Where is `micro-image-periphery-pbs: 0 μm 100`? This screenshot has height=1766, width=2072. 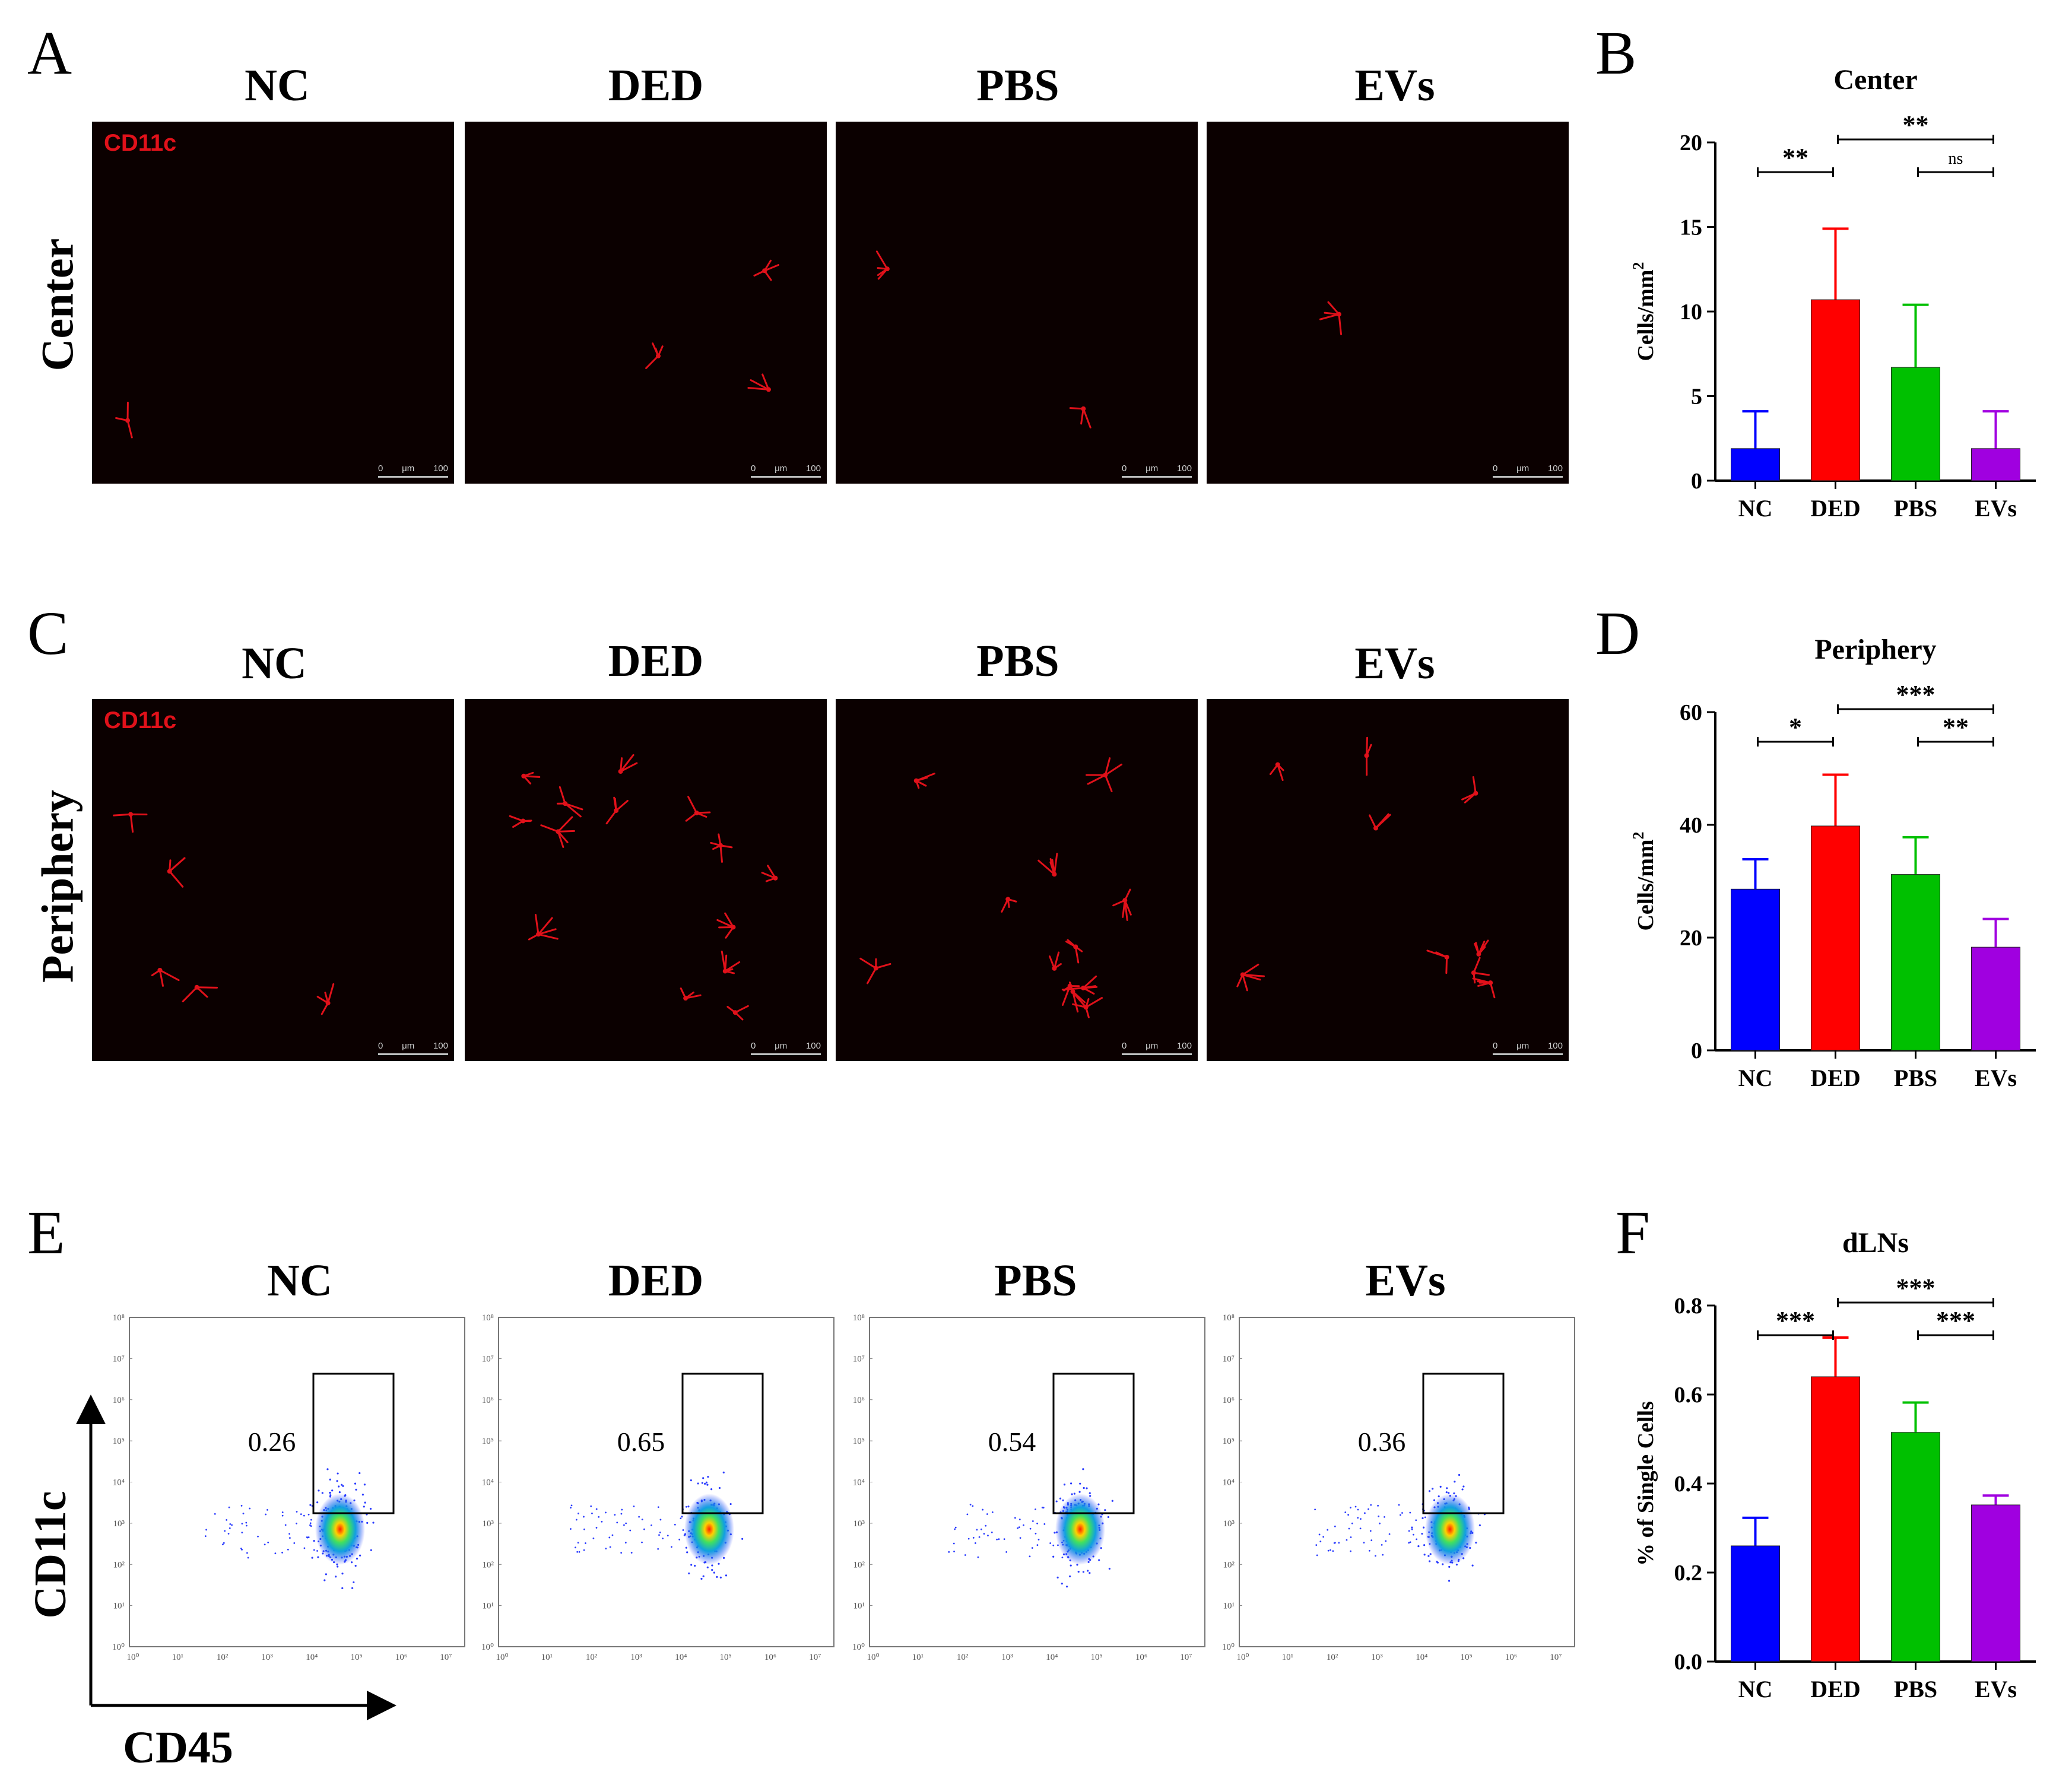 micro-image-periphery-pbs: 0 μm 100 is located at coordinates (1017, 880).